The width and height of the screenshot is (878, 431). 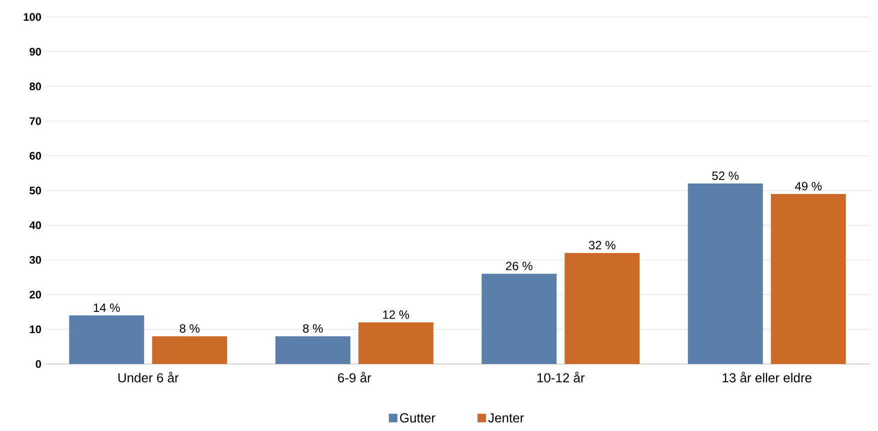 What do you see at coordinates (602, 245) in the screenshot?
I see `data-label: 32 %` at bounding box center [602, 245].